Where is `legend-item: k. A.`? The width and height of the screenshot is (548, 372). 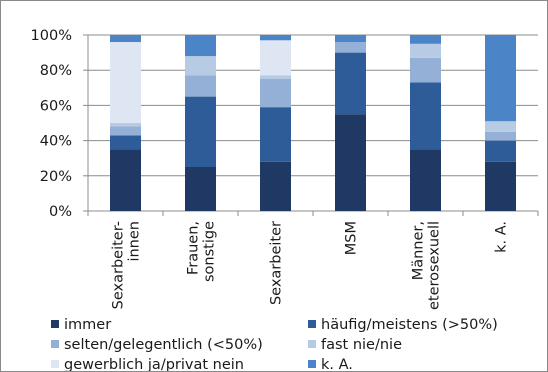
legend-item: k. A. is located at coordinates (330, 364).